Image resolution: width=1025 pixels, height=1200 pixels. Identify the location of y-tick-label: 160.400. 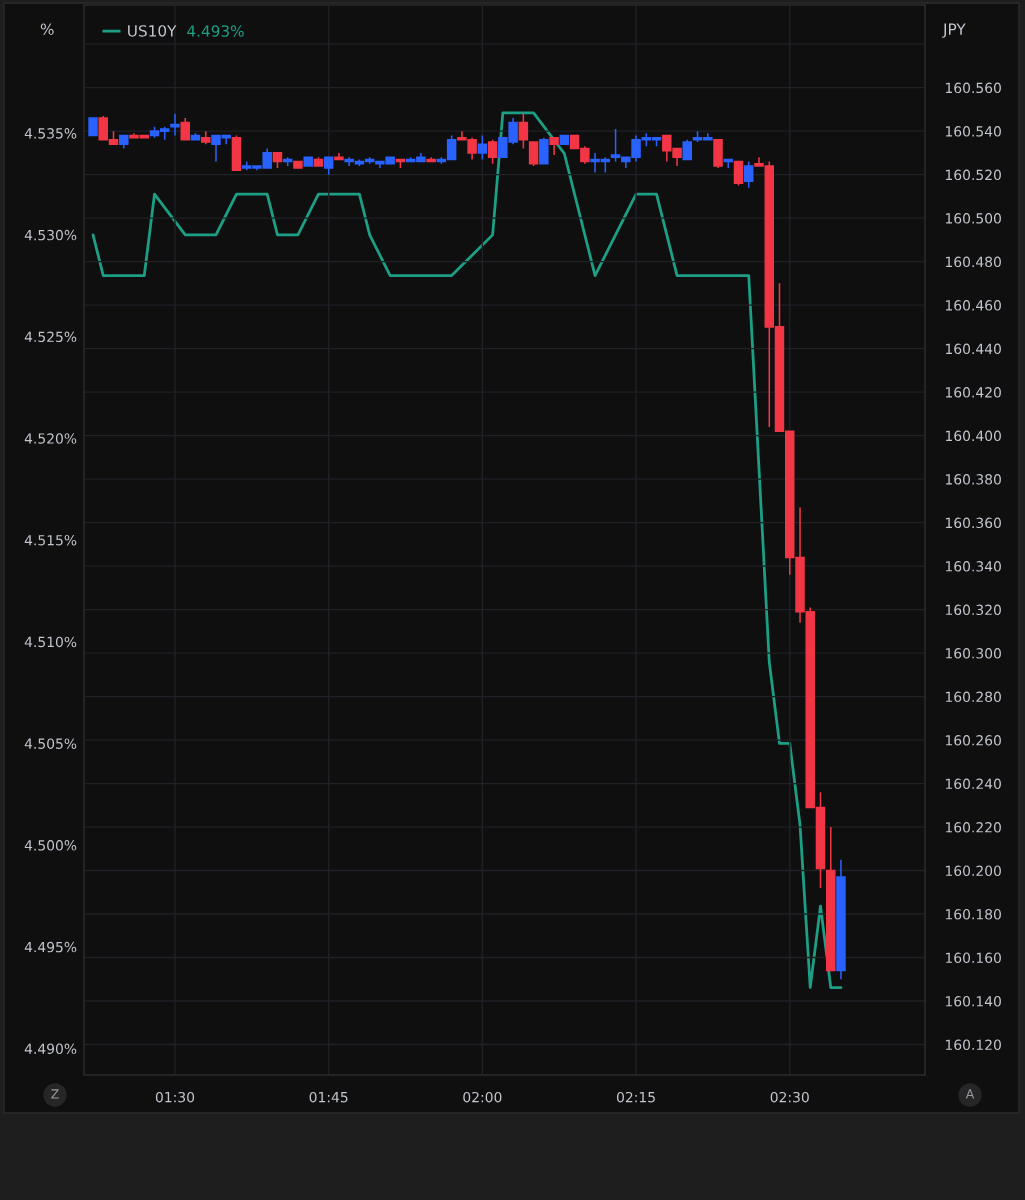
(973, 436).